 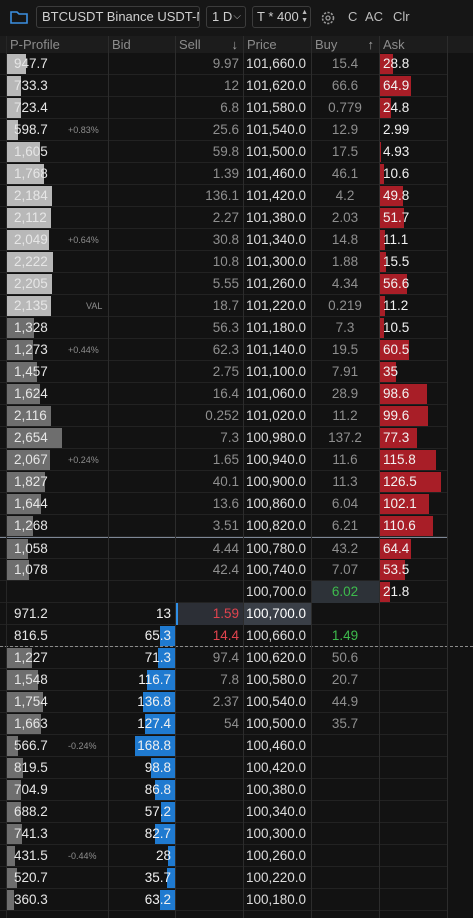 What do you see at coordinates (141, 790) in the screenshot?
I see `bid-cell: 86.8` at bounding box center [141, 790].